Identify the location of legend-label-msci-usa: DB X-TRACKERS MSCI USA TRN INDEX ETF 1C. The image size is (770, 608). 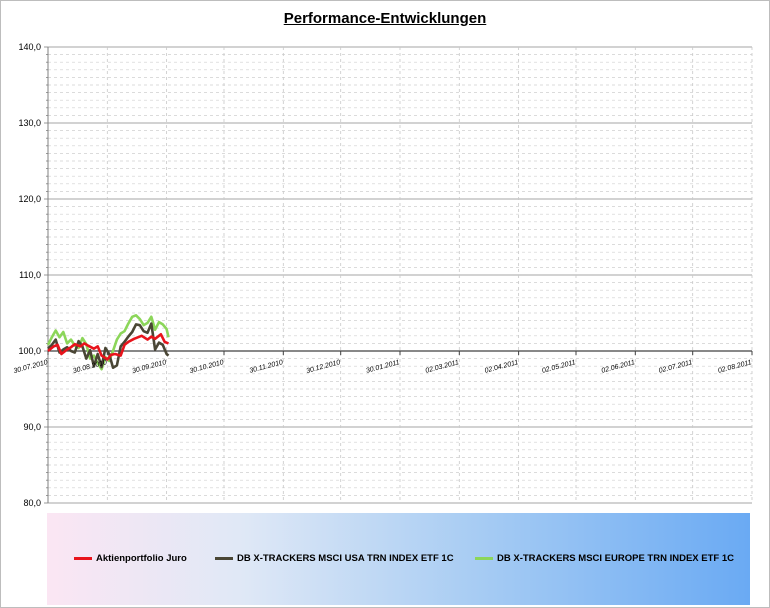
(345, 558).